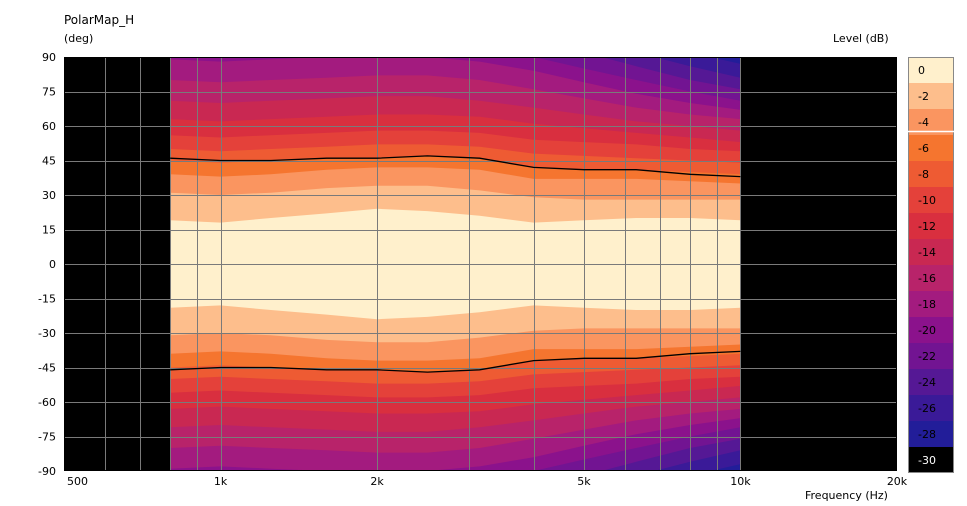 Image resolution: width=967 pixels, height=506 pixels. I want to click on colorbar-label-item: -12, so click(927, 226).